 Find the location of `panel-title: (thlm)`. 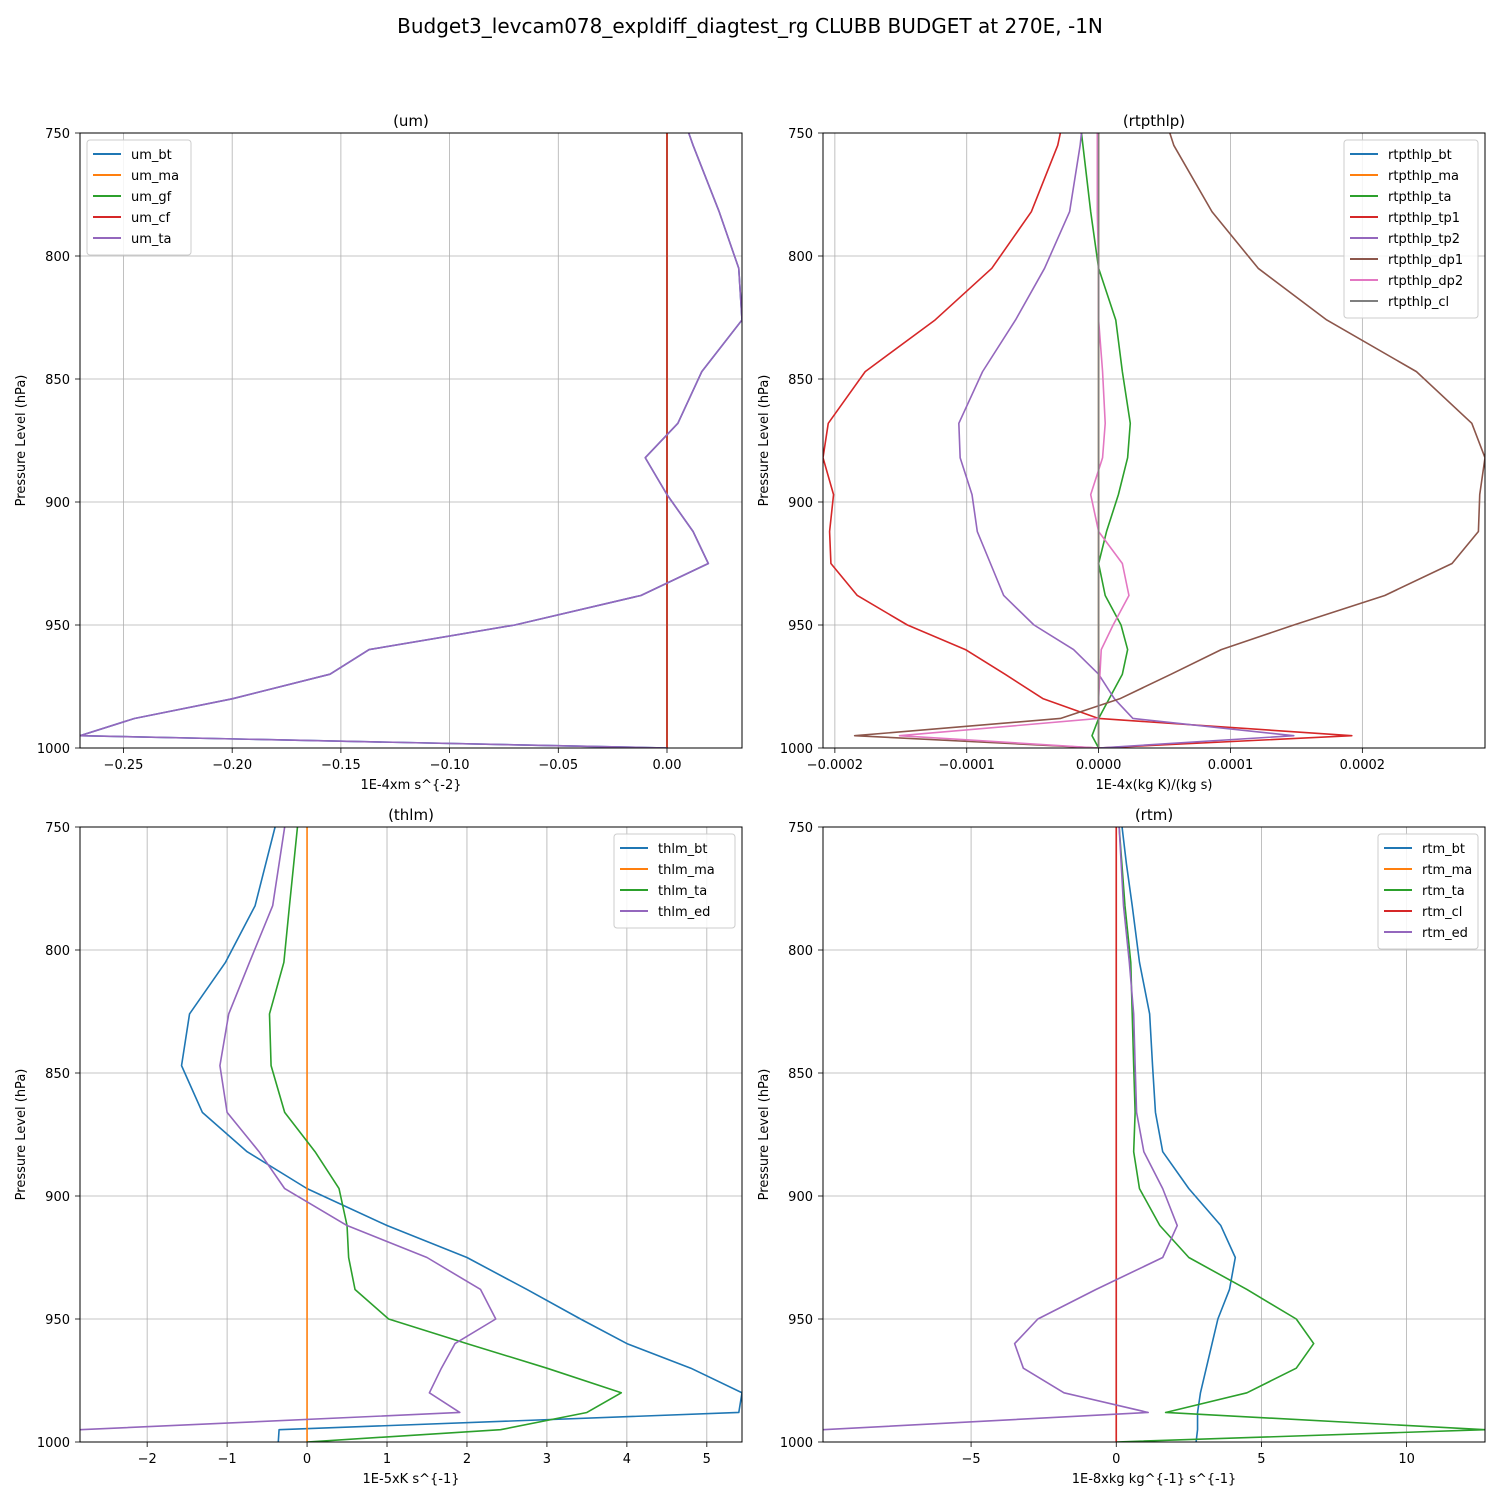

panel-title: (thlm) is located at coordinates (411, 815).